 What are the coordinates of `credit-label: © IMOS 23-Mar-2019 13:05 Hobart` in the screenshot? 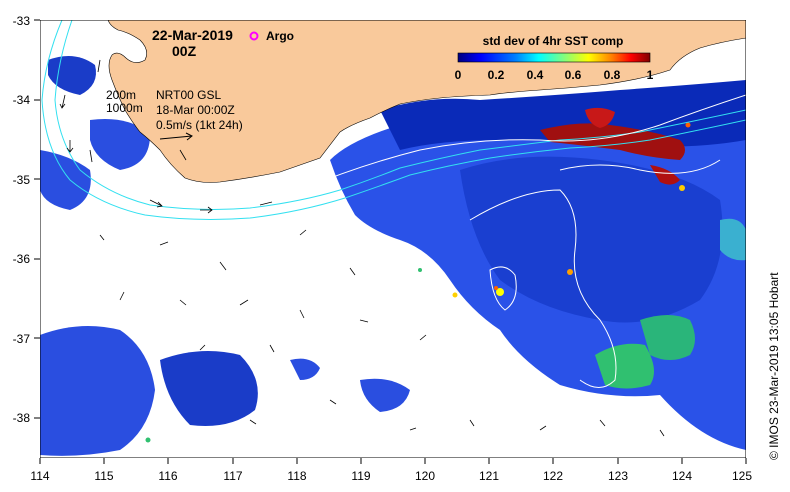 It's located at (774, 366).